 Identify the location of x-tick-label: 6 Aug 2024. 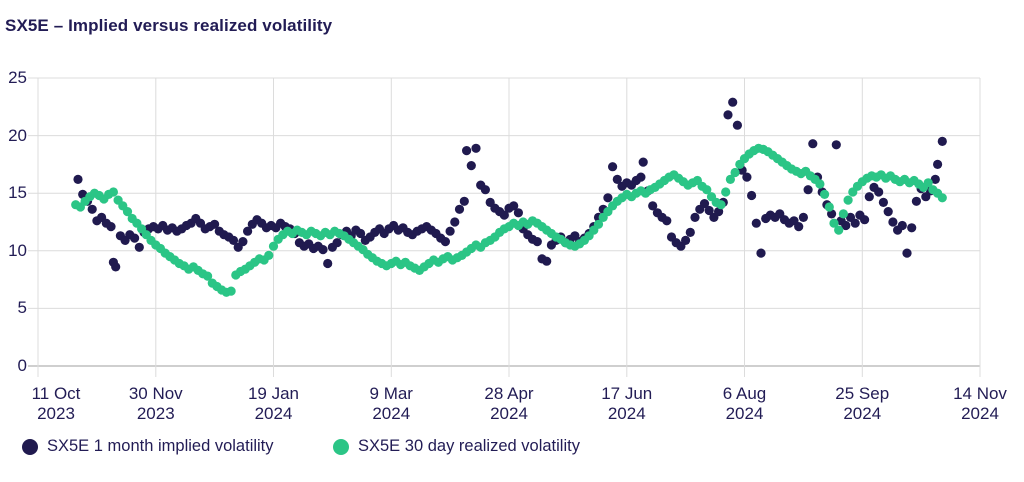
(745, 404).